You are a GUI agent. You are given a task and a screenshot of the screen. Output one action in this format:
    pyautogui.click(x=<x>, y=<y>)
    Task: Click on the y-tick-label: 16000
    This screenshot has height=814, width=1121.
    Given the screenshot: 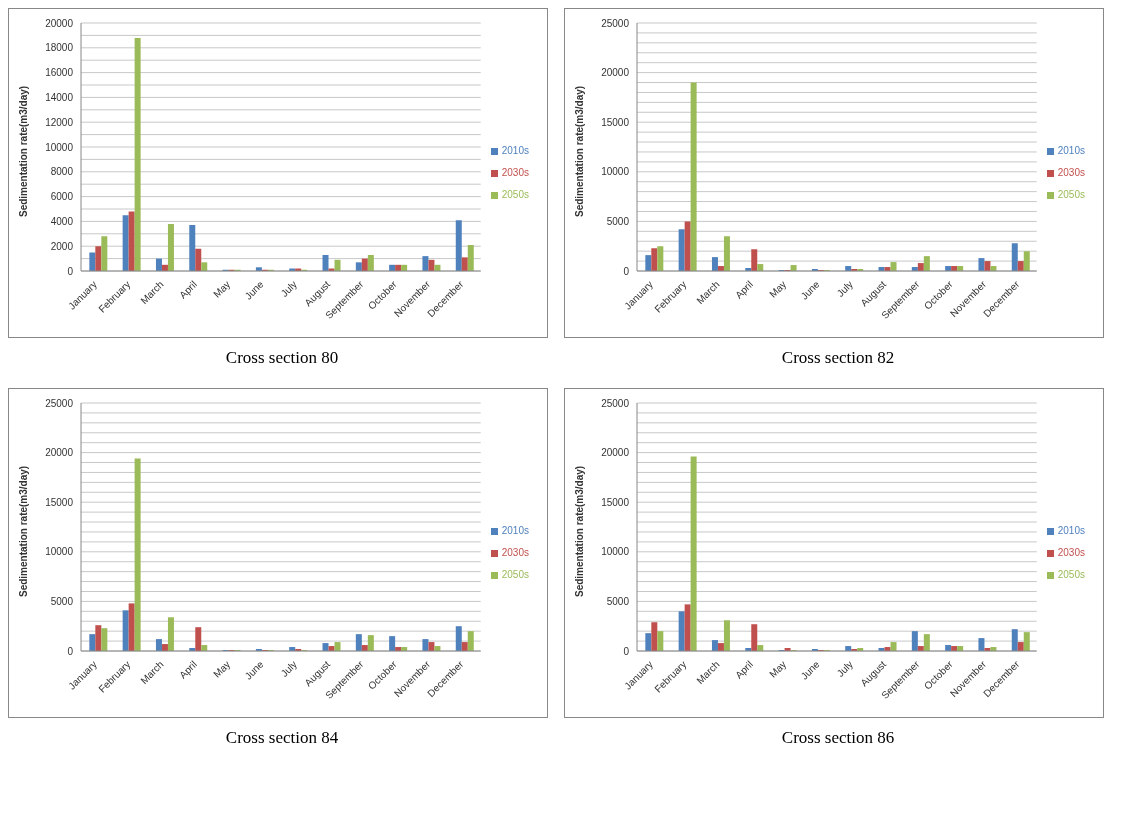 What is the action you would take?
    pyautogui.click(x=59, y=73)
    